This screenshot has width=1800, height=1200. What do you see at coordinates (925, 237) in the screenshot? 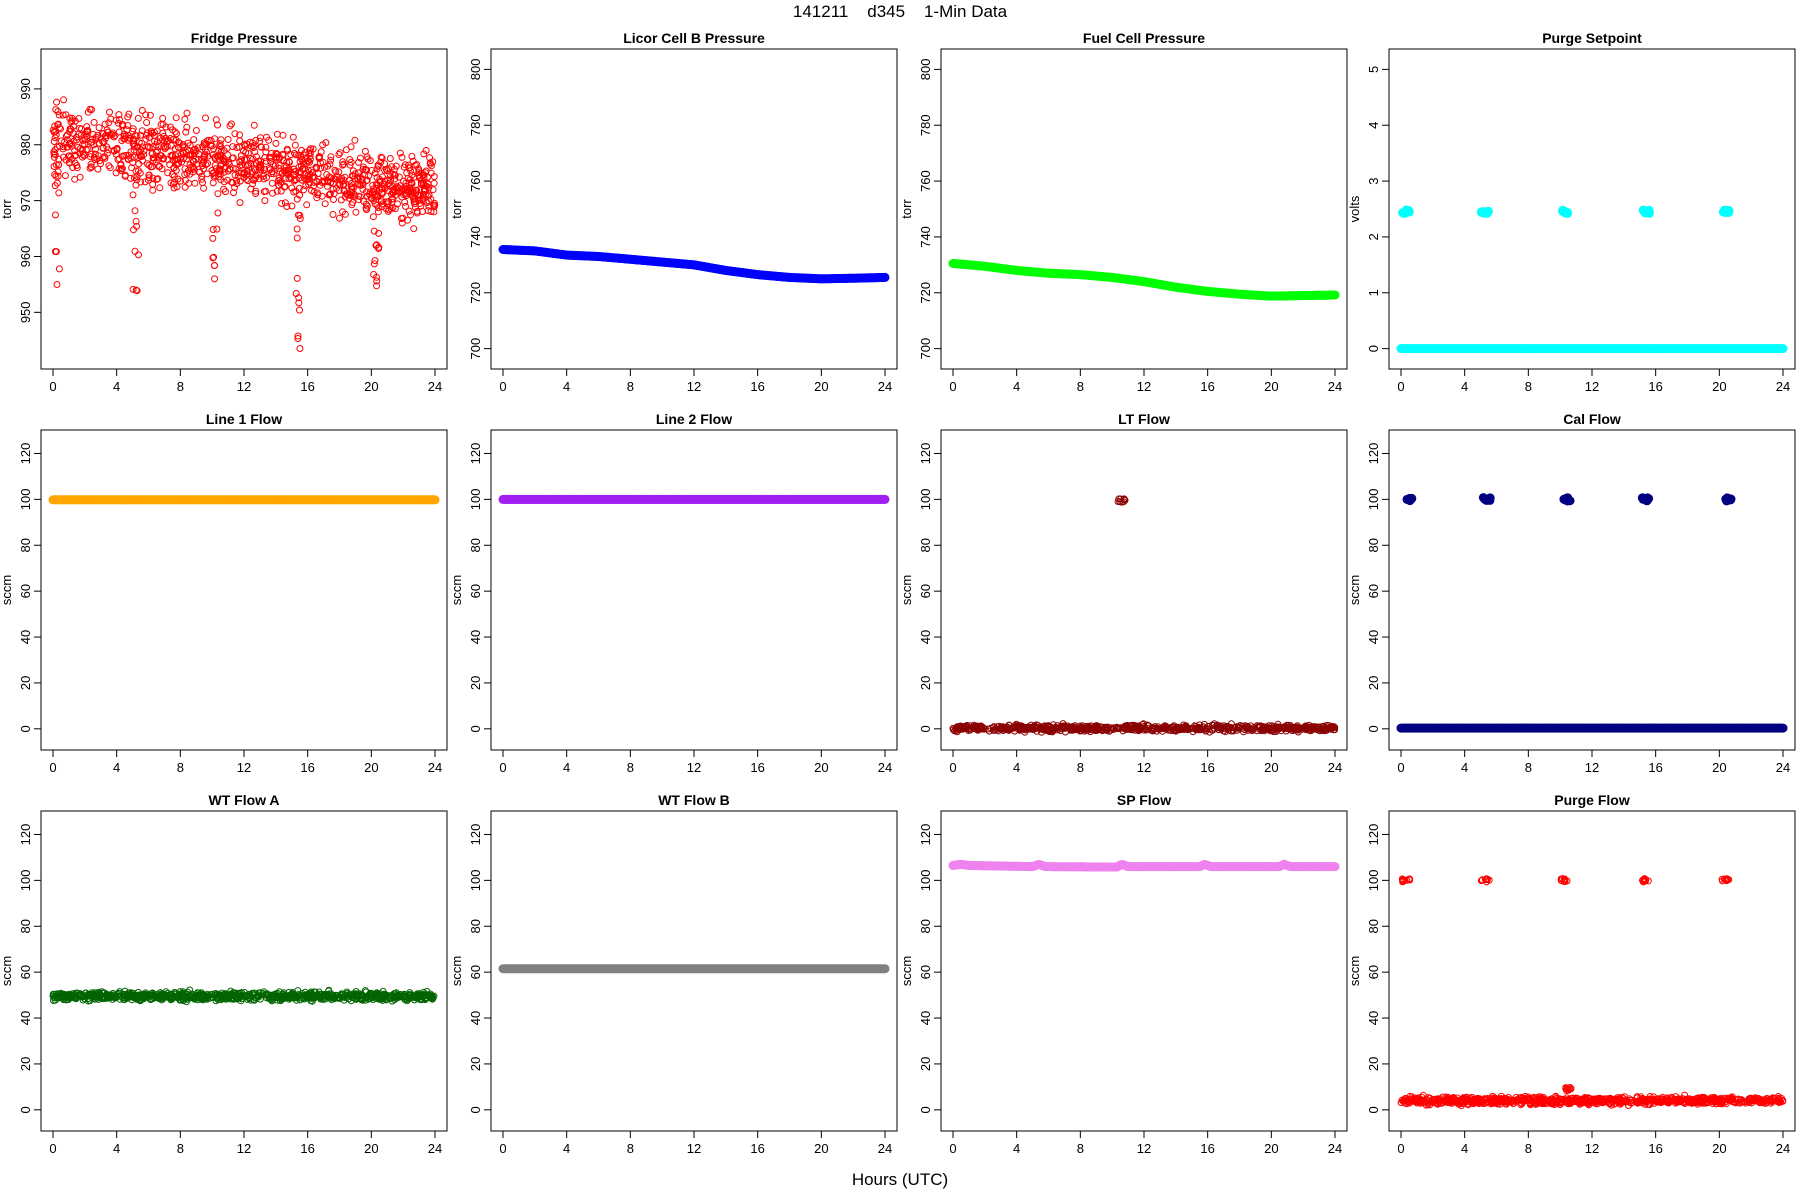
I see `y-tick-label: 740` at bounding box center [925, 237].